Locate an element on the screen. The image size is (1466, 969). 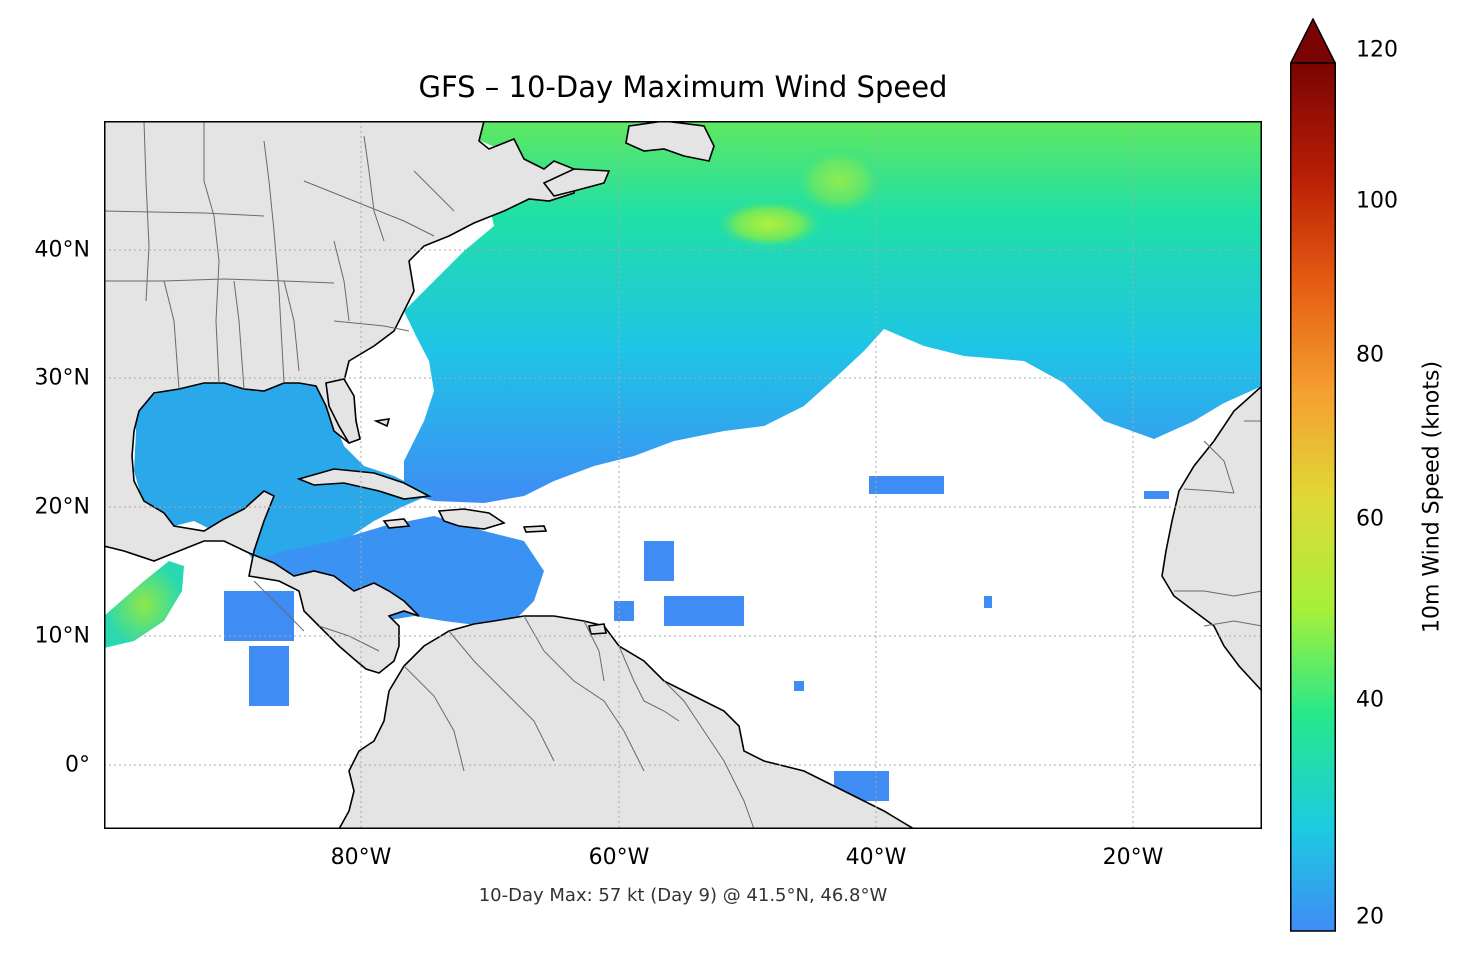
lat-label-40n: 40°N is located at coordinates (62, 250).